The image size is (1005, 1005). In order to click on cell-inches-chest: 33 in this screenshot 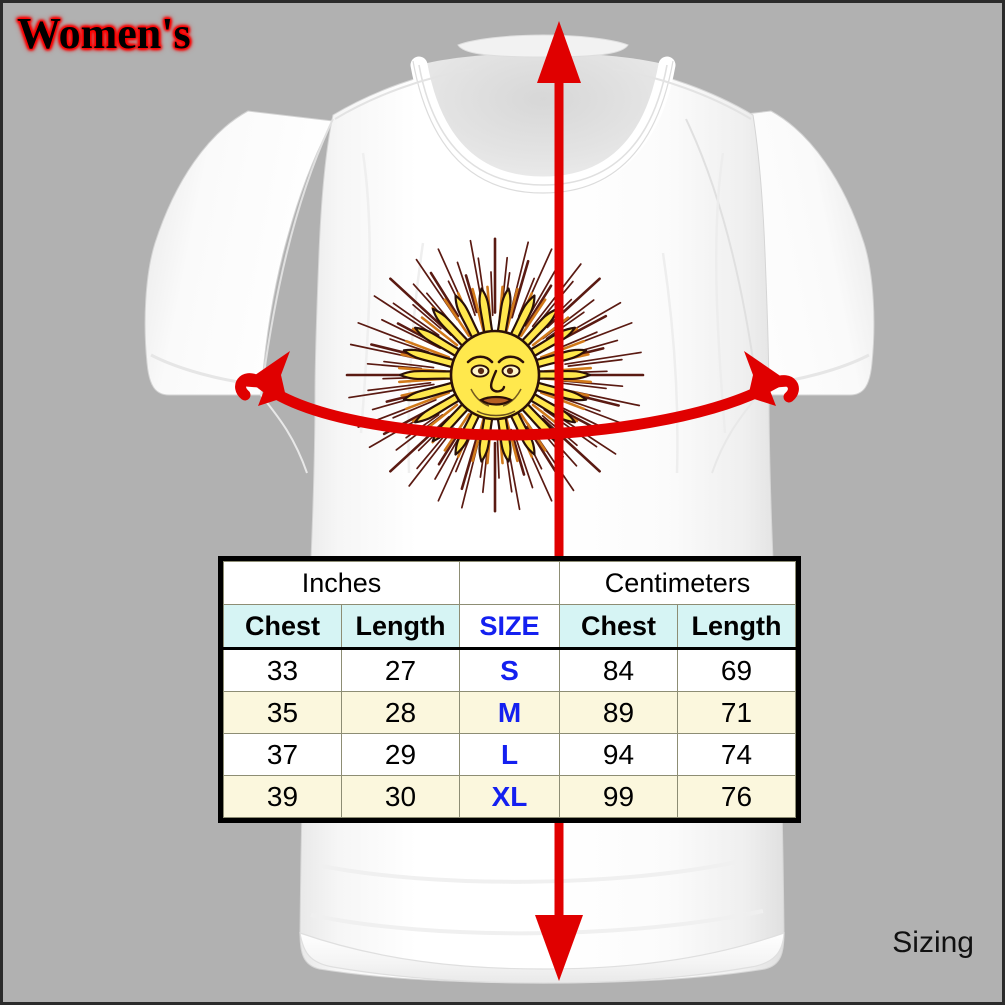, I will do `click(282, 670)`.